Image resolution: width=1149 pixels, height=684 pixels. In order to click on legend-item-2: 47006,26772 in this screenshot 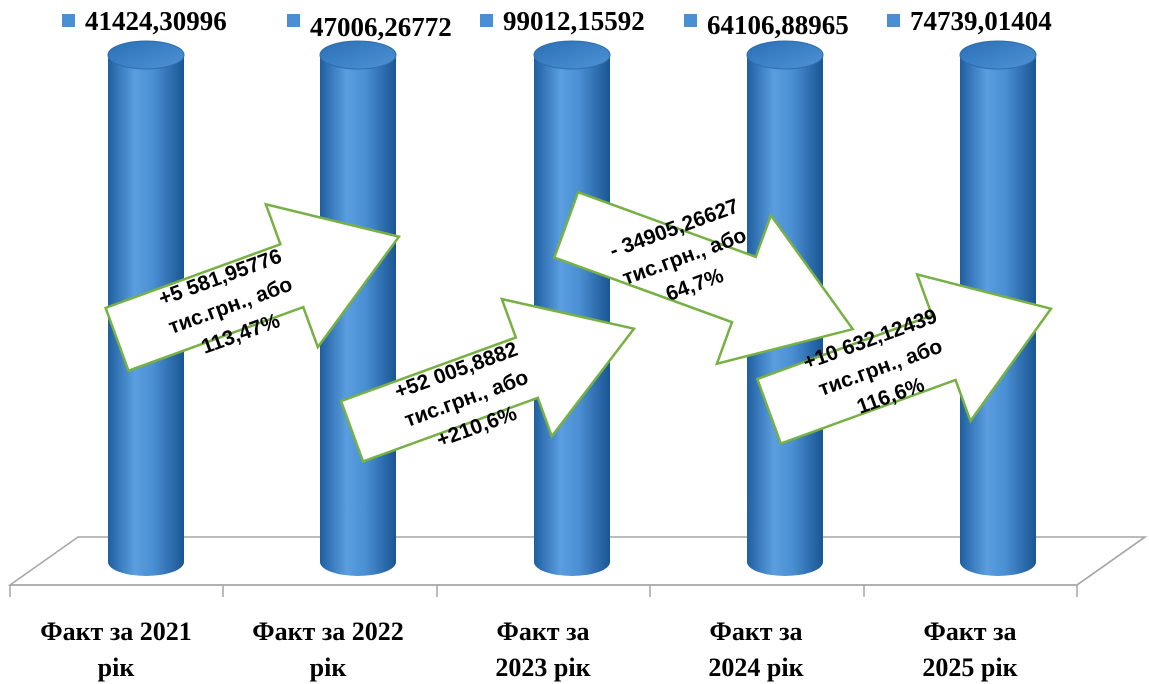, I will do `click(369, 27)`.